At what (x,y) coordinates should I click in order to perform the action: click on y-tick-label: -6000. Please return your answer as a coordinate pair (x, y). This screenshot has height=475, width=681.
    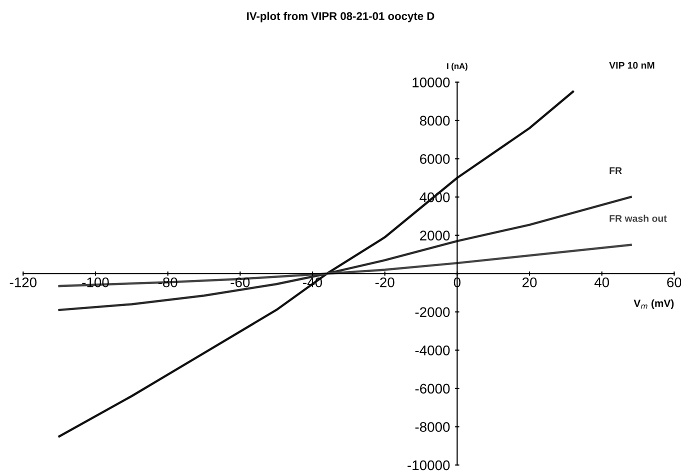
    Looking at the image, I should click on (432, 389).